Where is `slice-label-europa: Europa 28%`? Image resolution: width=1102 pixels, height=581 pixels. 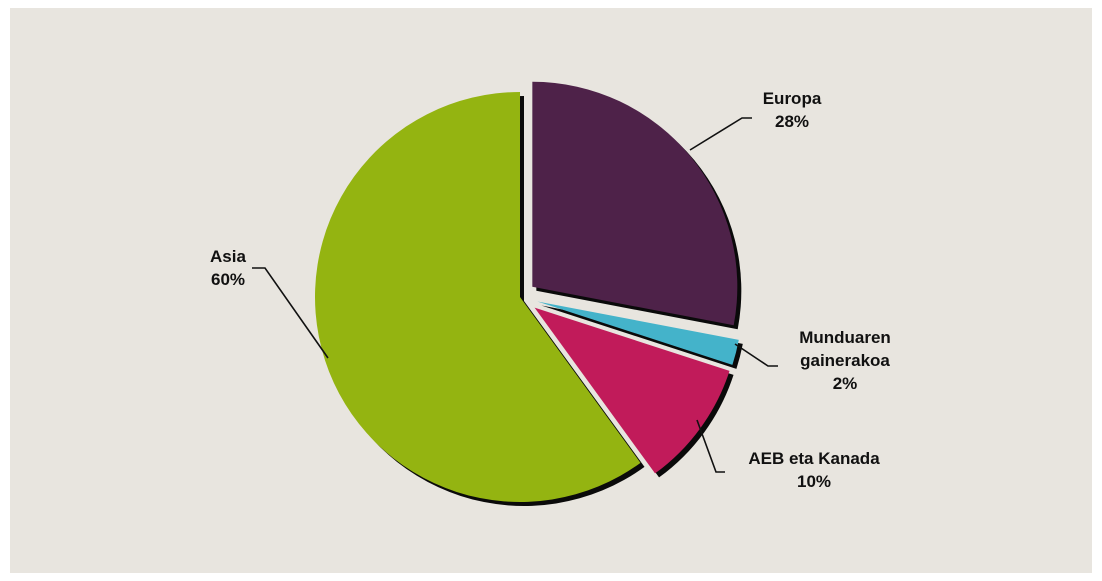
slice-label-europa: Europa 28% is located at coordinates (792, 110).